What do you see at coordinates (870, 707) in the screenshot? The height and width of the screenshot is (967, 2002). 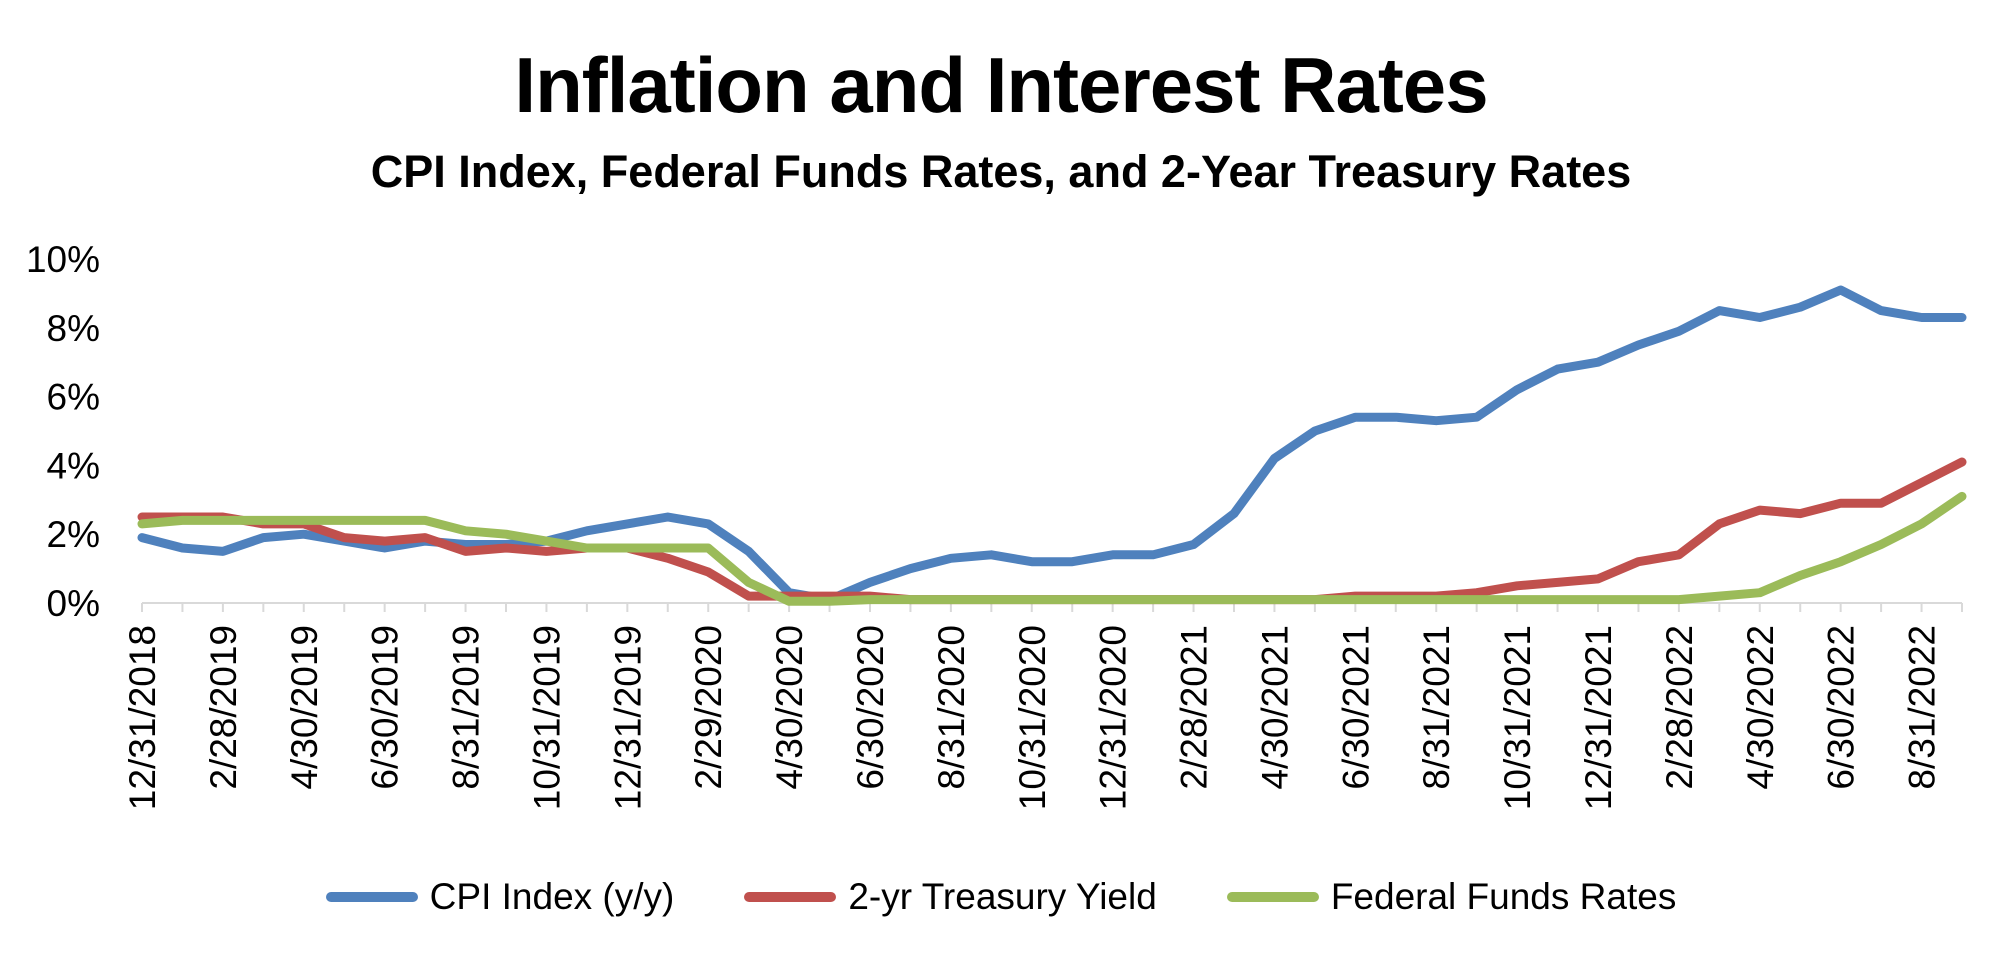 I see `x-tick-label: 6/30/2020` at bounding box center [870, 707].